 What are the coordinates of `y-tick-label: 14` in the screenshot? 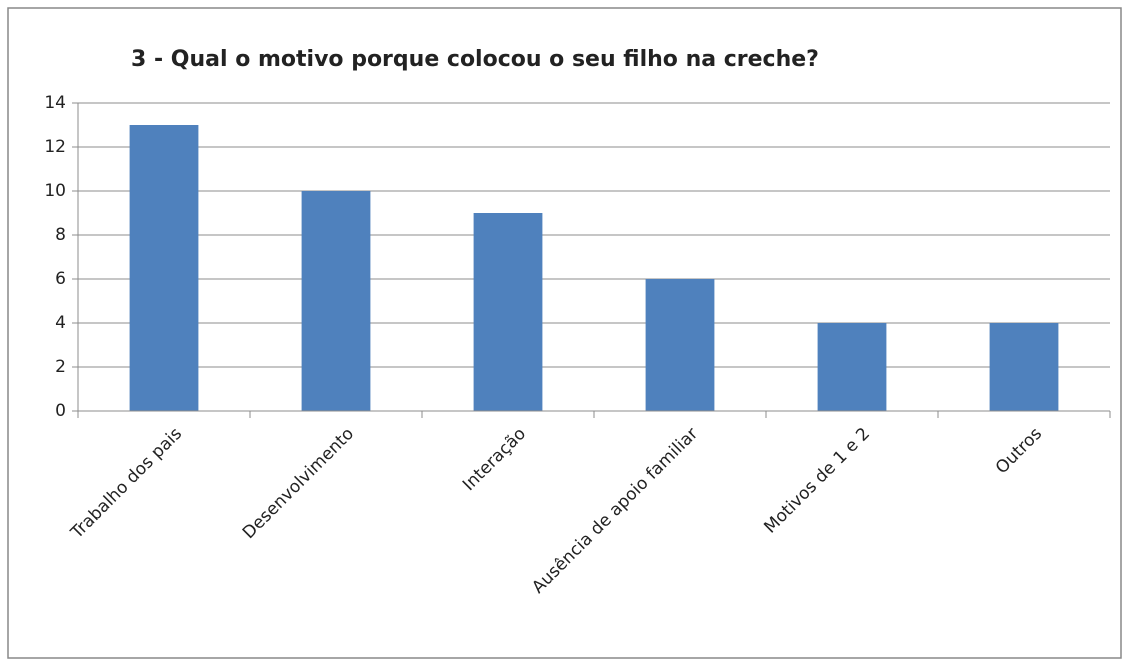 It's located at (55, 103).